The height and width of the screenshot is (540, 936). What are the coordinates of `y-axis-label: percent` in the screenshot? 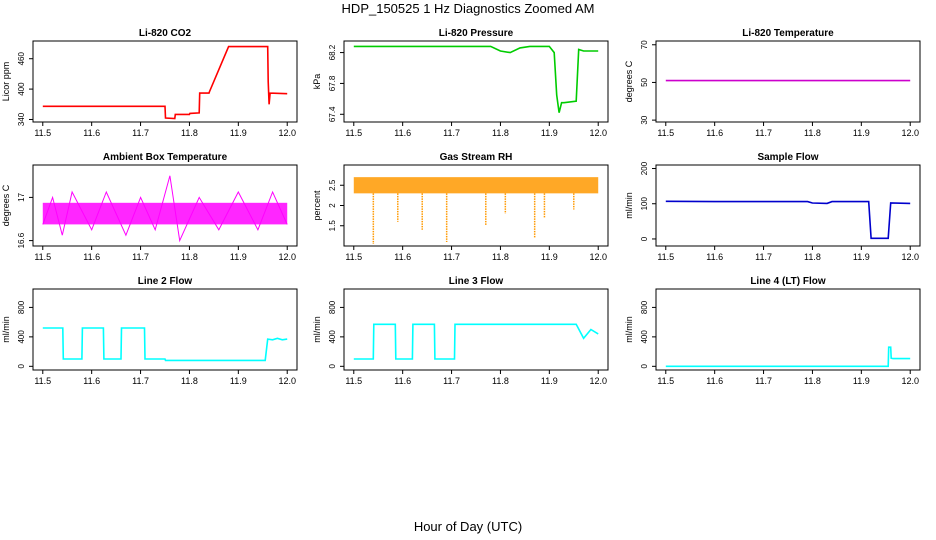 It's located at (317, 205).